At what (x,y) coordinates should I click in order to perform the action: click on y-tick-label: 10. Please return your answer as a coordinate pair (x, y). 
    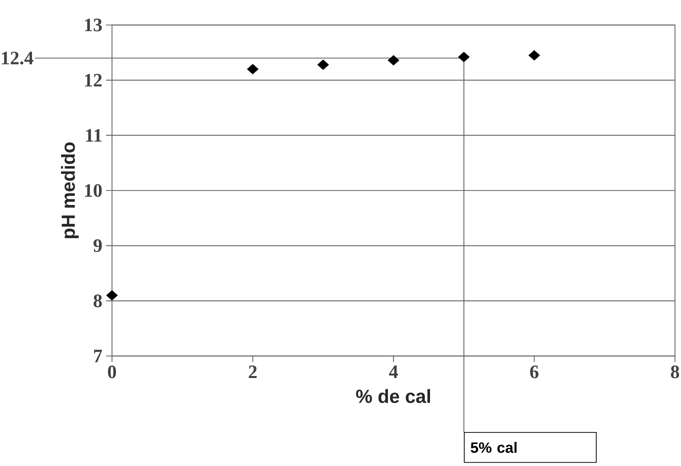
    Looking at the image, I should click on (93, 190).